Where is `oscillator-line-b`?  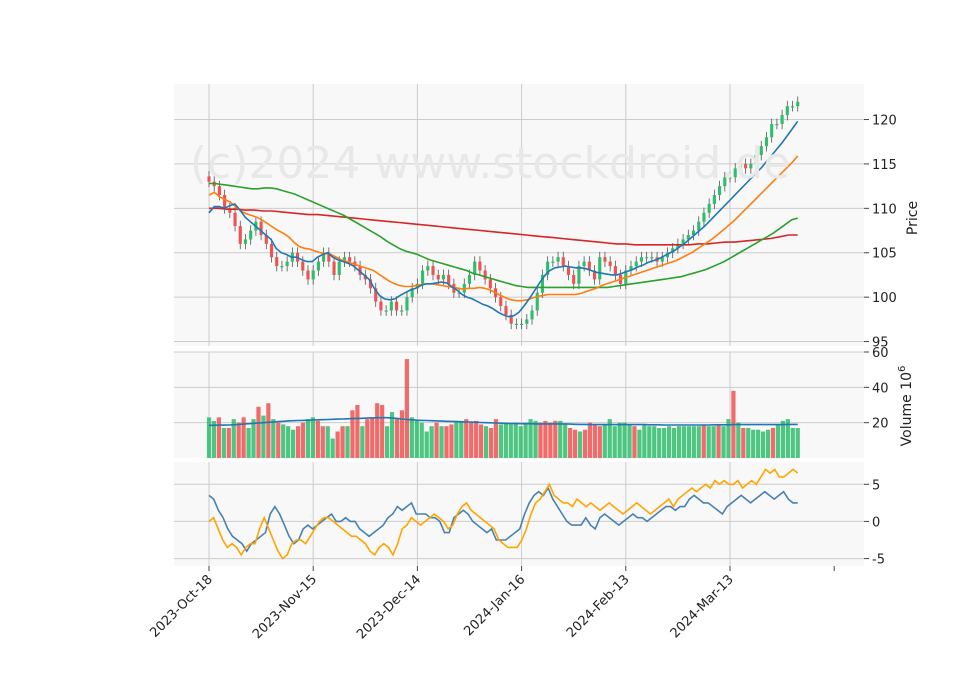 oscillator-line-b is located at coordinates (503, 514).